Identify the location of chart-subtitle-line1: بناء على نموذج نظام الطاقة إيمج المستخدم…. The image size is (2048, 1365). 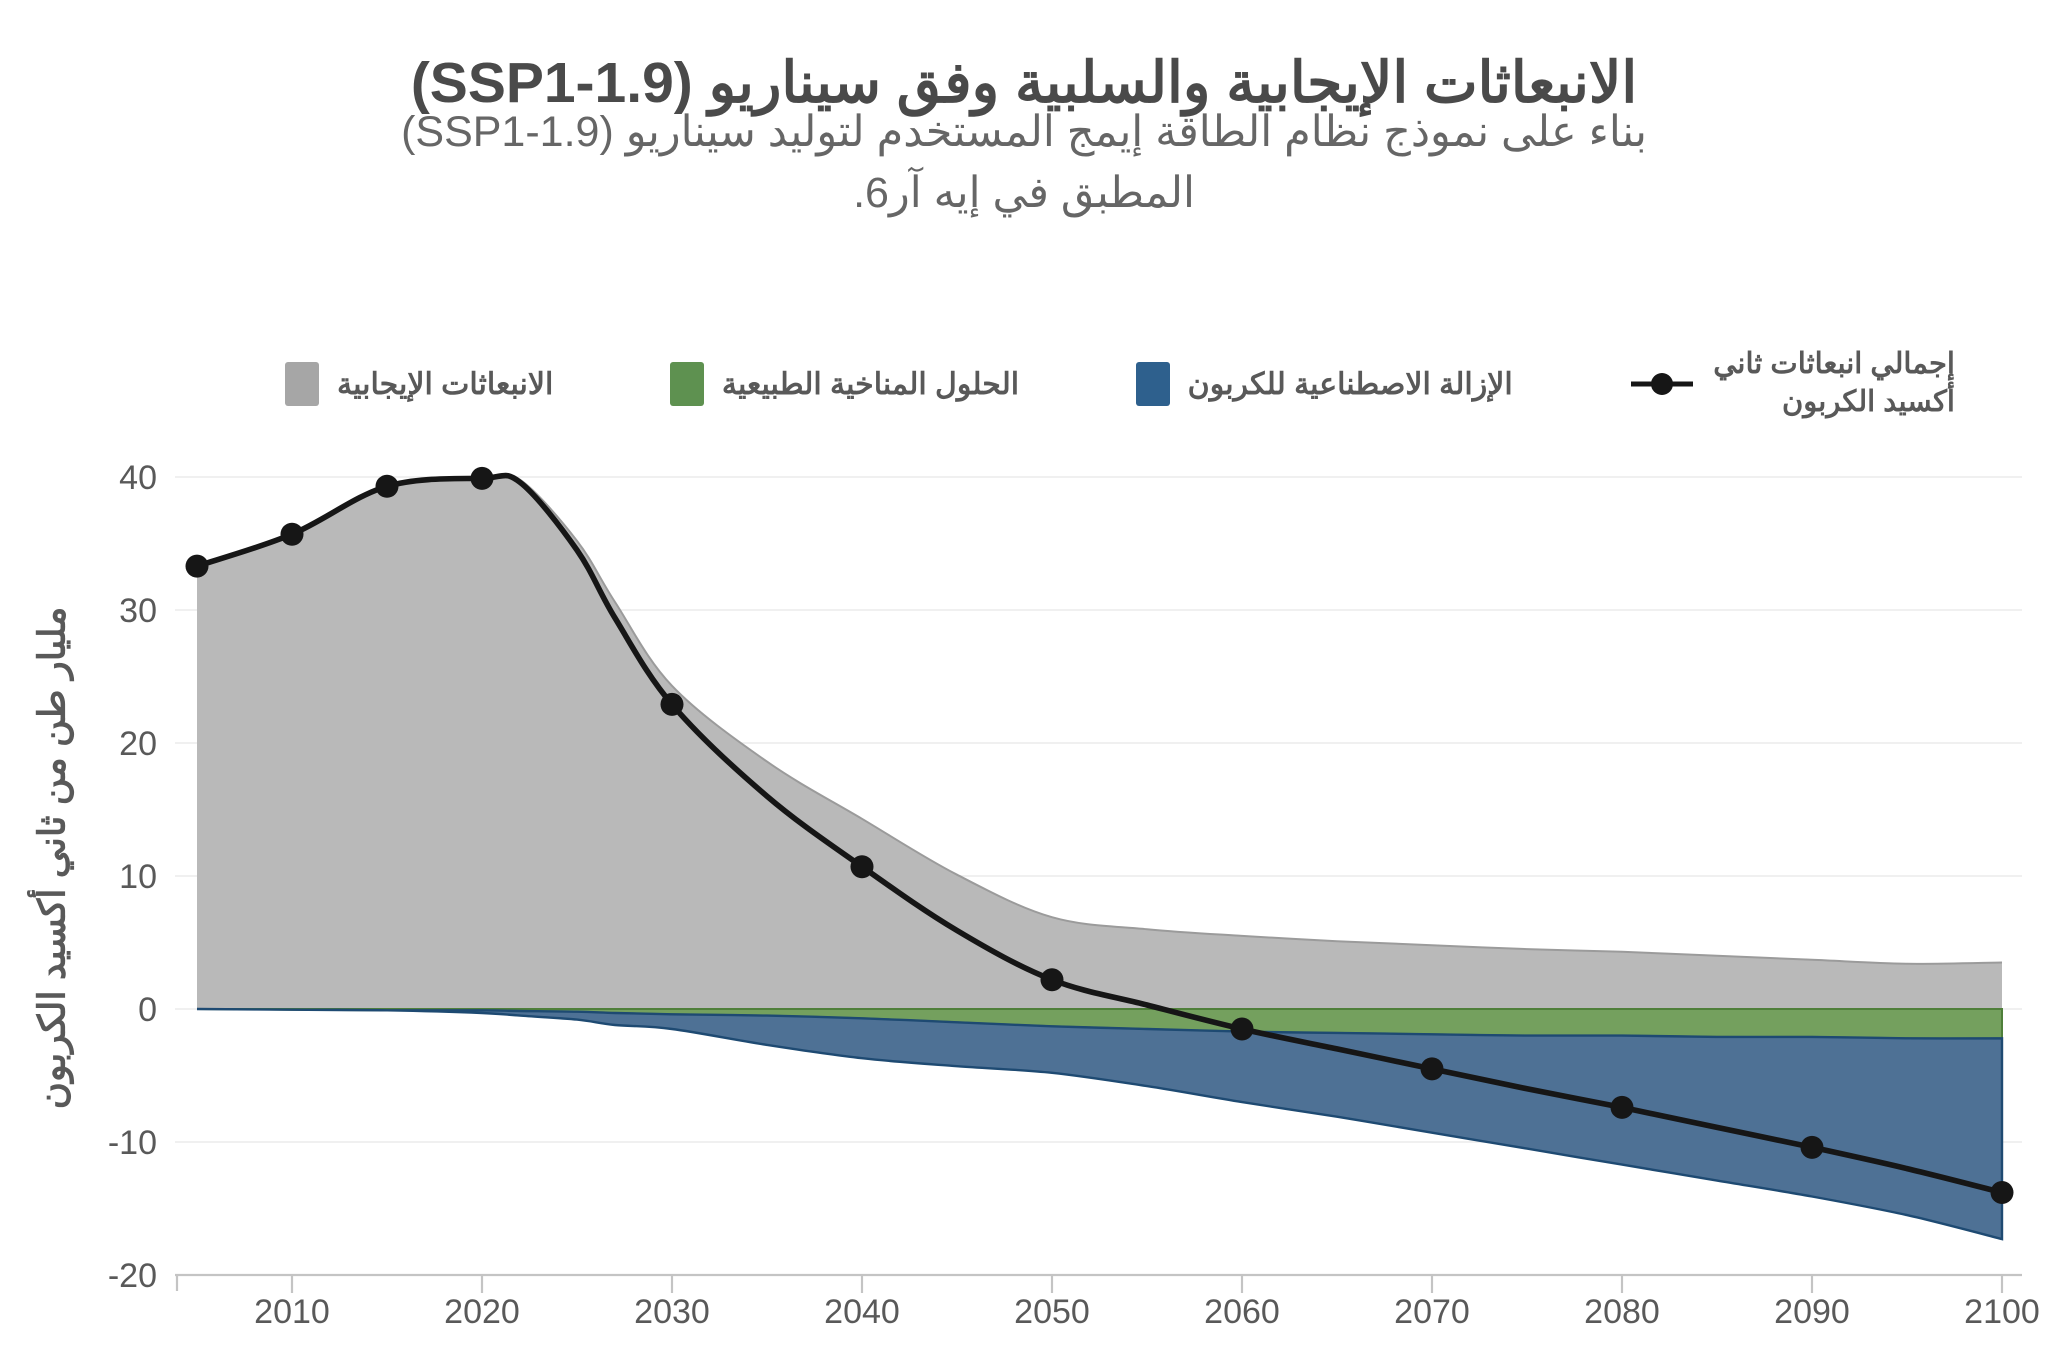
(1024, 132).